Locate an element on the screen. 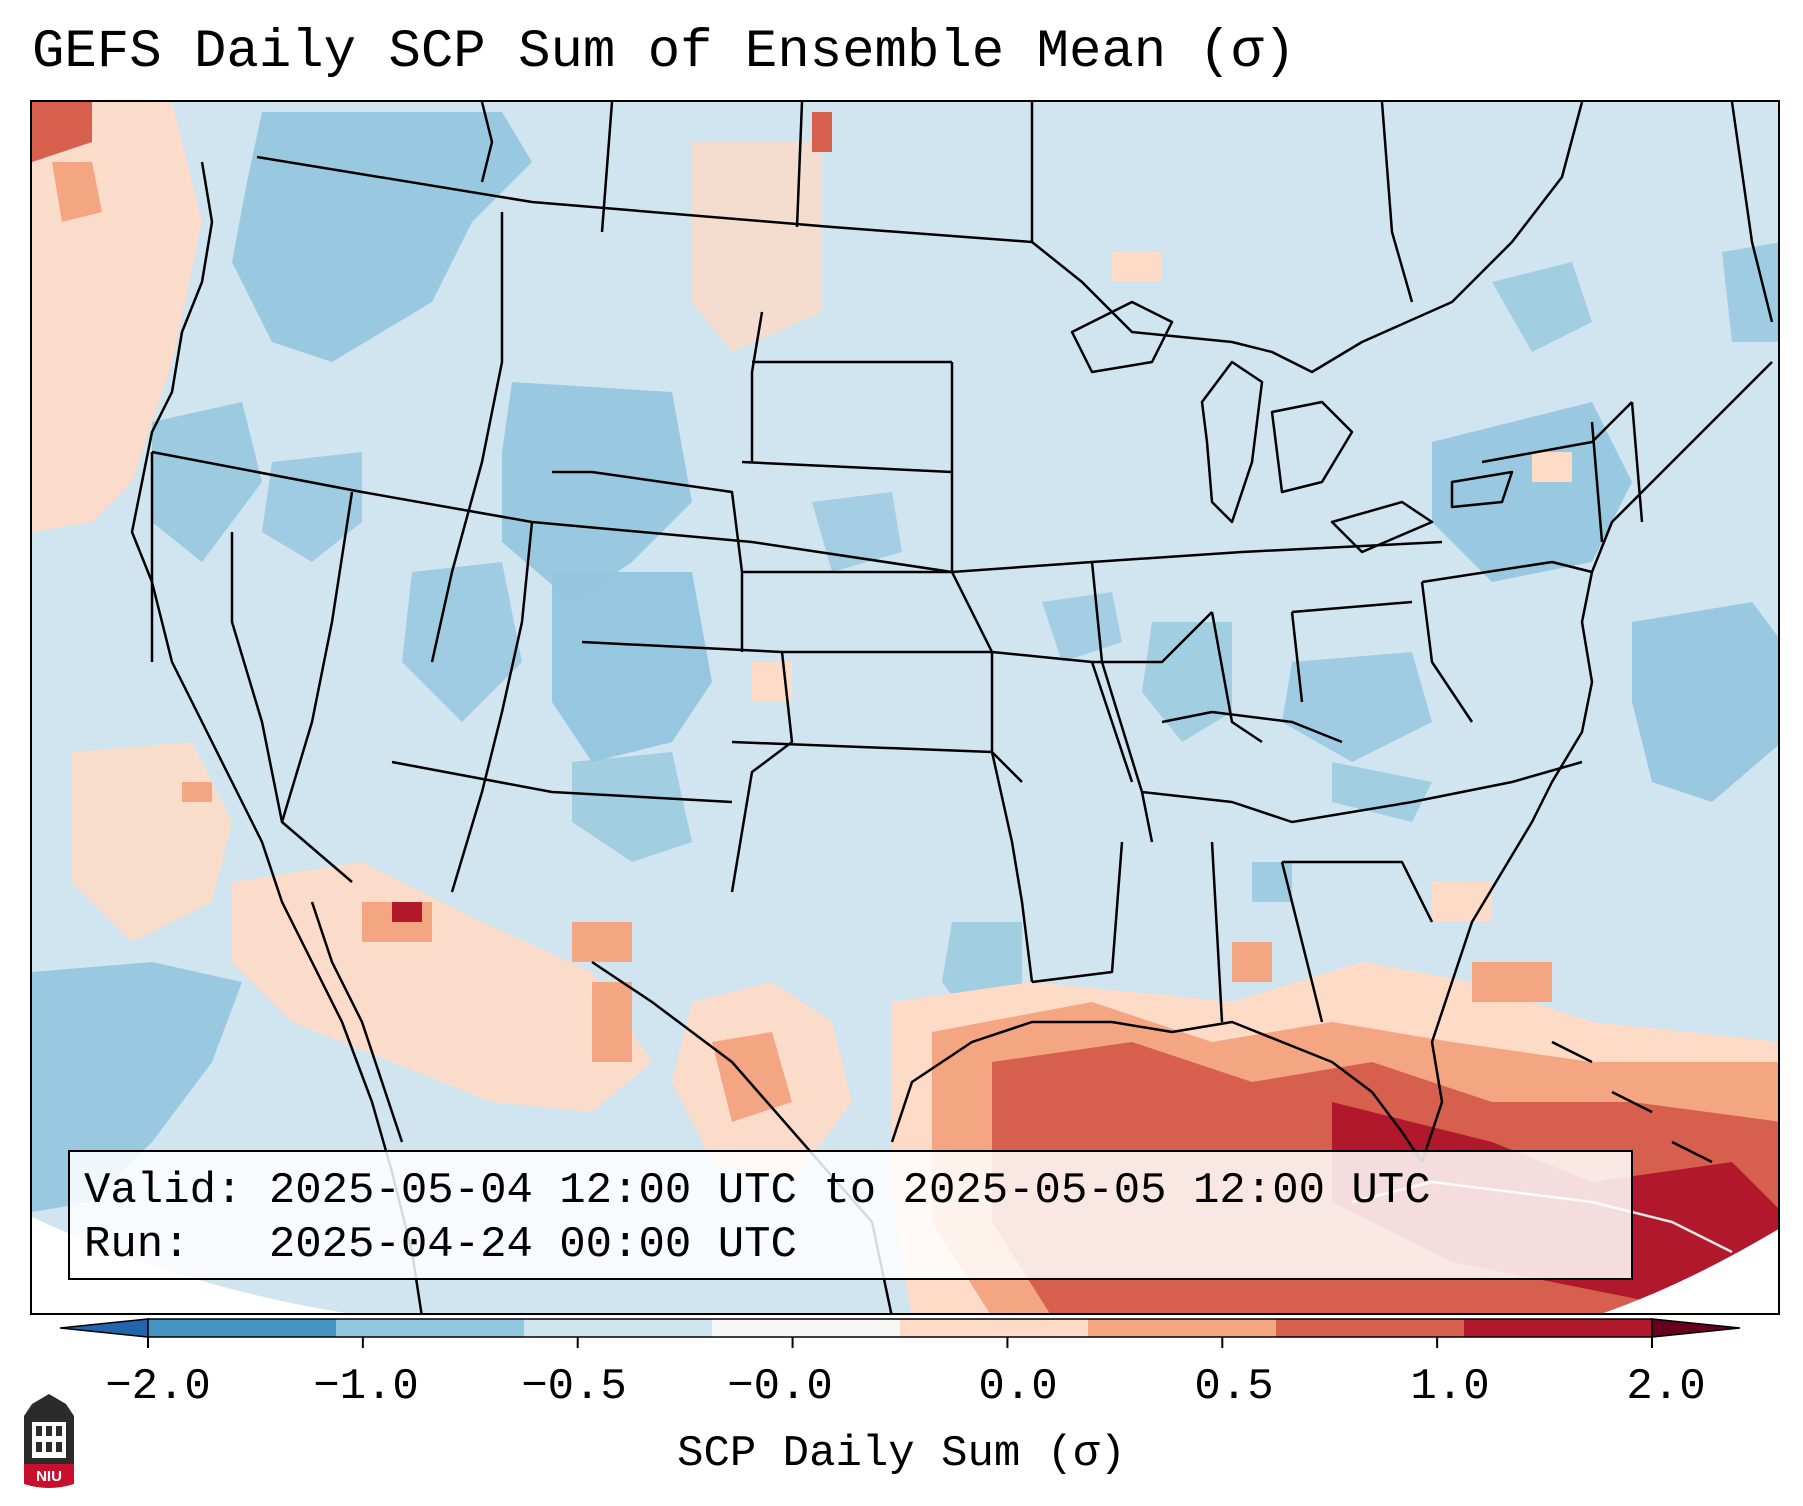  tick-label: −1.0 is located at coordinates (366, 1387).